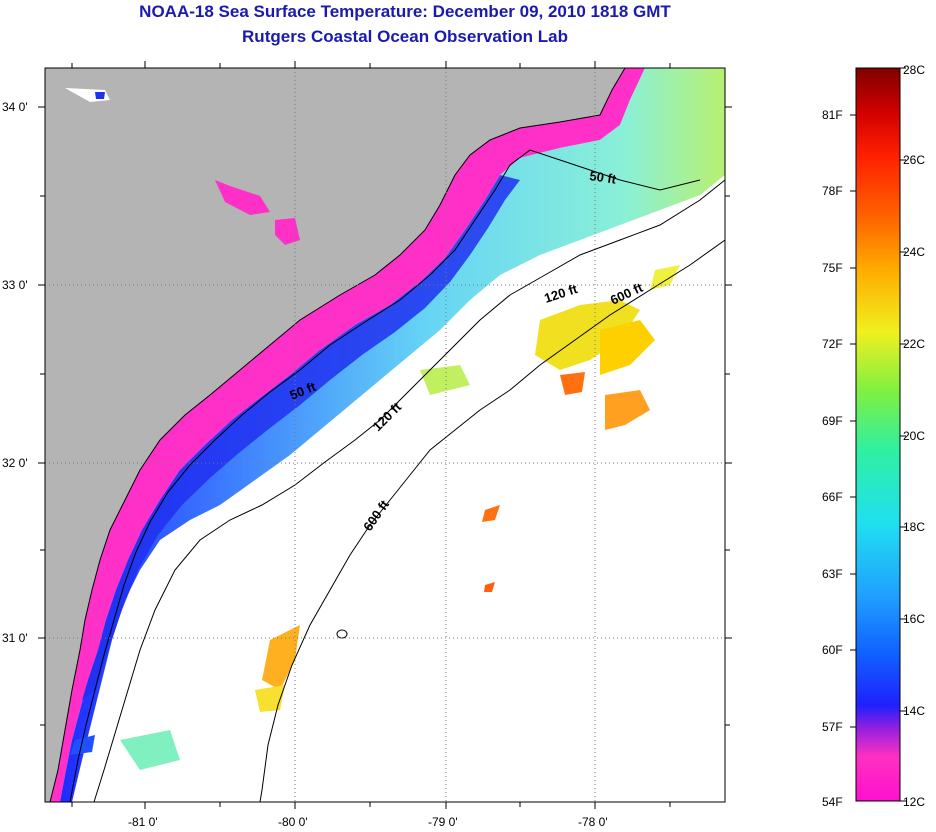 Image resolution: width=936 pixels, height=832 pixels. I want to click on colorbar-c-label: 16C, so click(914, 619).